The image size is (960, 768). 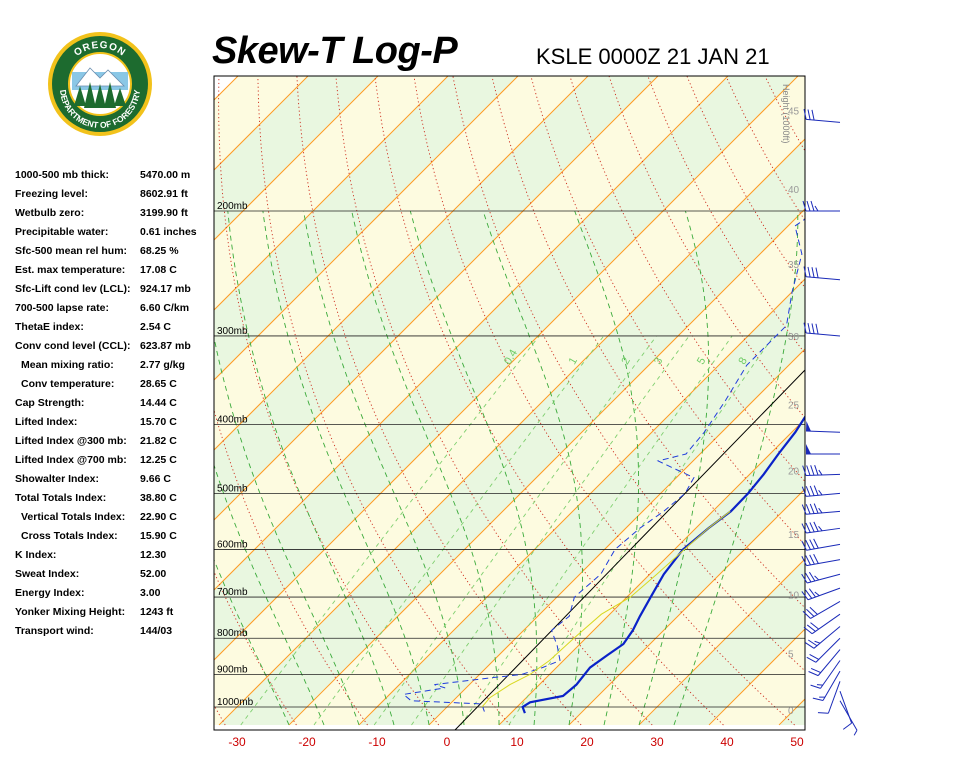 I want to click on index-row: Precipitable water: 0.61 inches, so click(x=115, y=235).